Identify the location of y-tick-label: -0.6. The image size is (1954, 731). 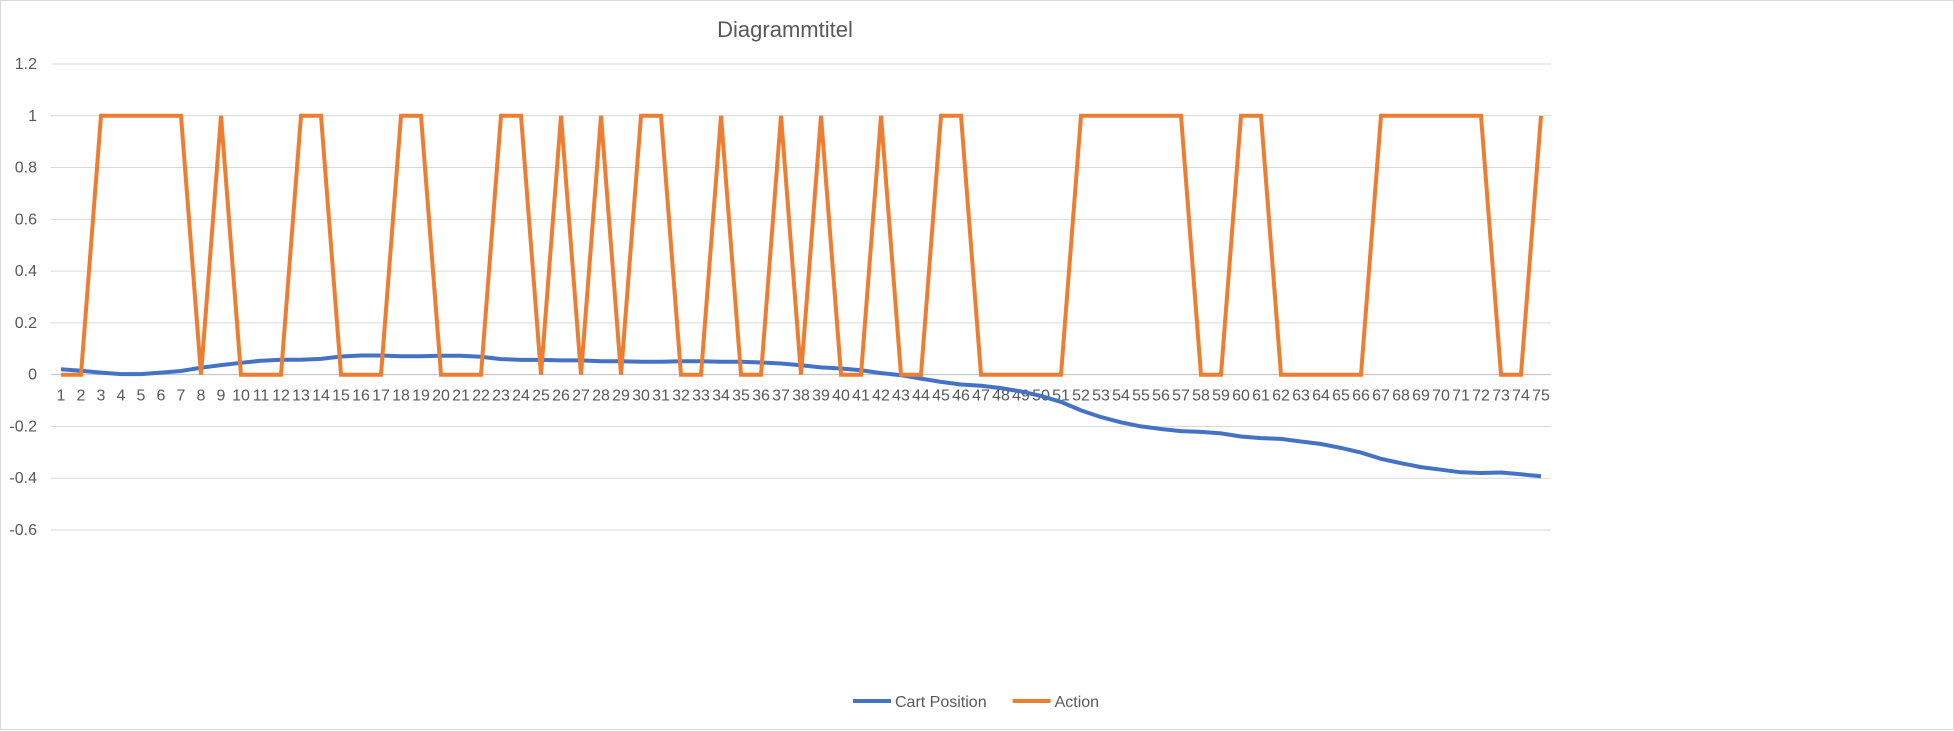
(23, 530).